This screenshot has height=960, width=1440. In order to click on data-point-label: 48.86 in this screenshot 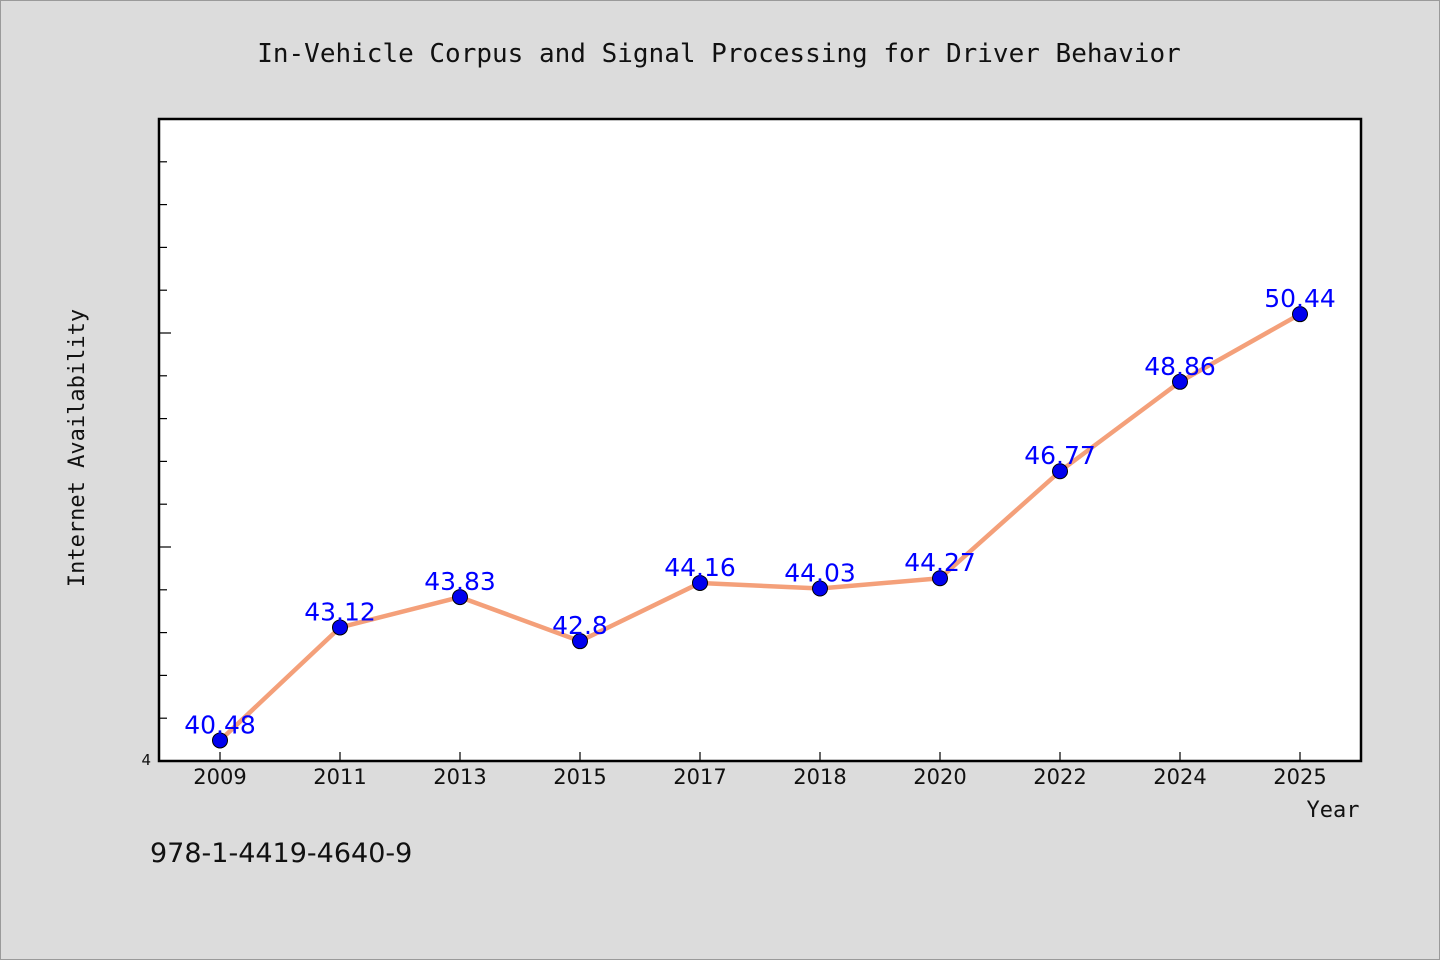, I will do `click(1180, 366)`.